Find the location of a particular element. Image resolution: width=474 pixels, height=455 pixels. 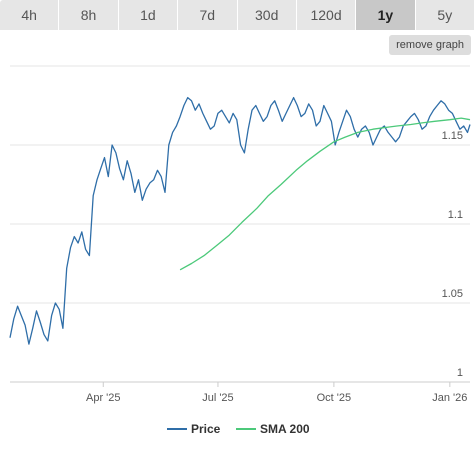

tab-1y: 1y is located at coordinates (386, 15).